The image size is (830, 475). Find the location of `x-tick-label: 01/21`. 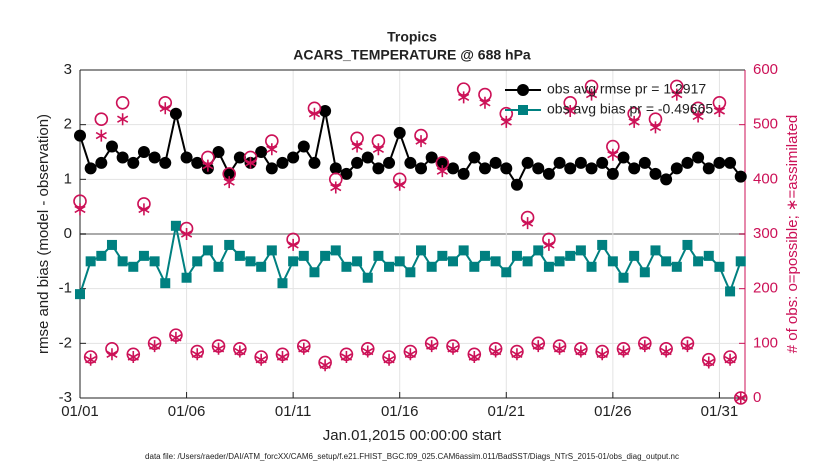

x-tick-label: 01/21 is located at coordinates (507, 411).